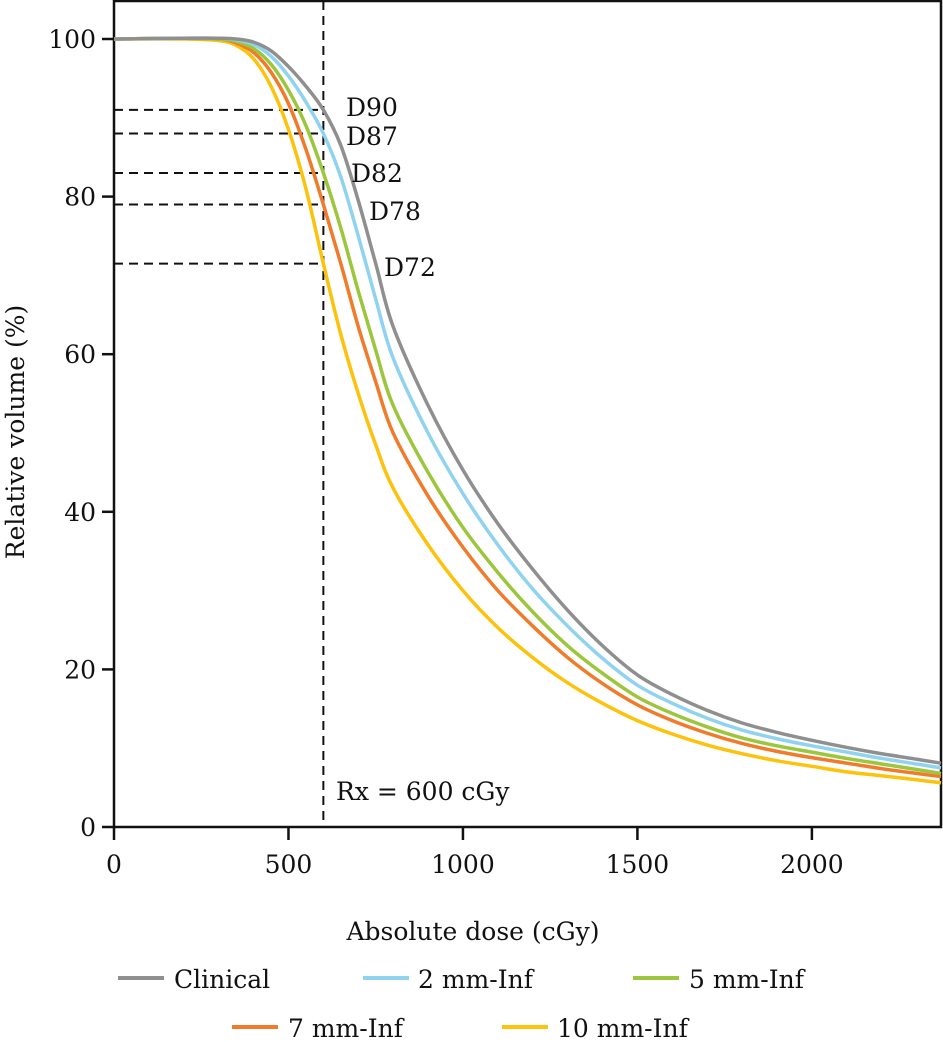  What do you see at coordinates (80, 669) in the screenshot?
I see `y-tick-label: 20` at bounding box center [80, 669].